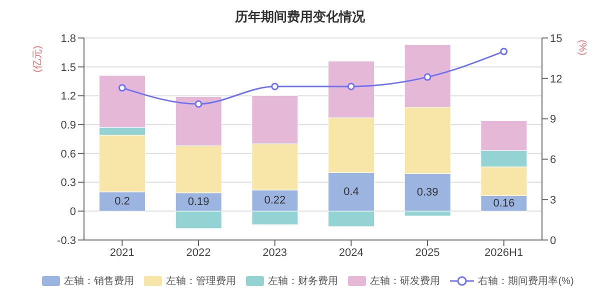 Image resolution: width=600 pixels, height=300 pixels. Describe the element at coordinates (582, 48) in the screenshot. I see `y2-axis-title: (%)` at that location.